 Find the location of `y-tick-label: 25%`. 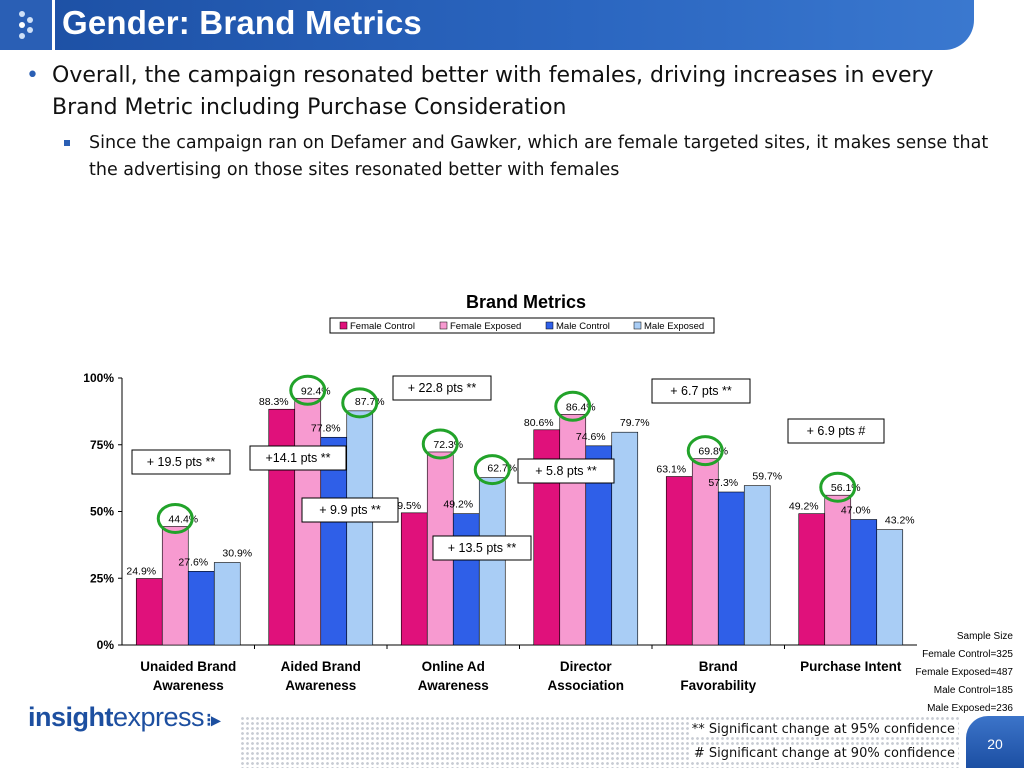

y-tick-label: 25% is located at coordinates (102, 578).